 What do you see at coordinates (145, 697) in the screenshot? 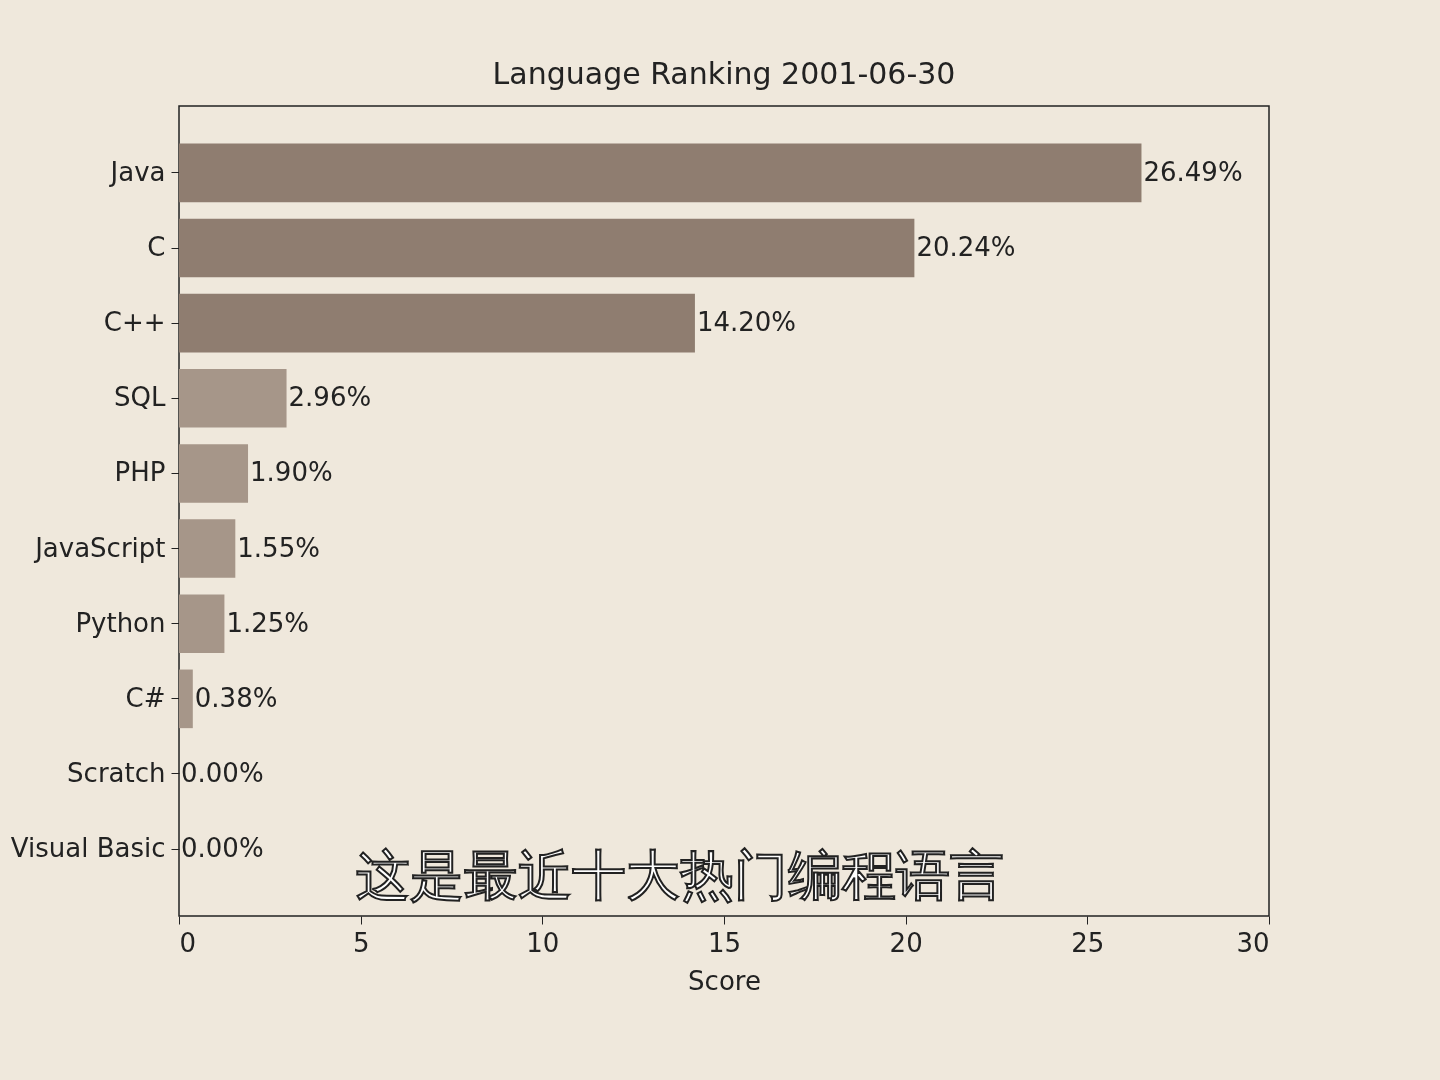
I see `y-tick-label: C#` at bounding box center [145, 697].